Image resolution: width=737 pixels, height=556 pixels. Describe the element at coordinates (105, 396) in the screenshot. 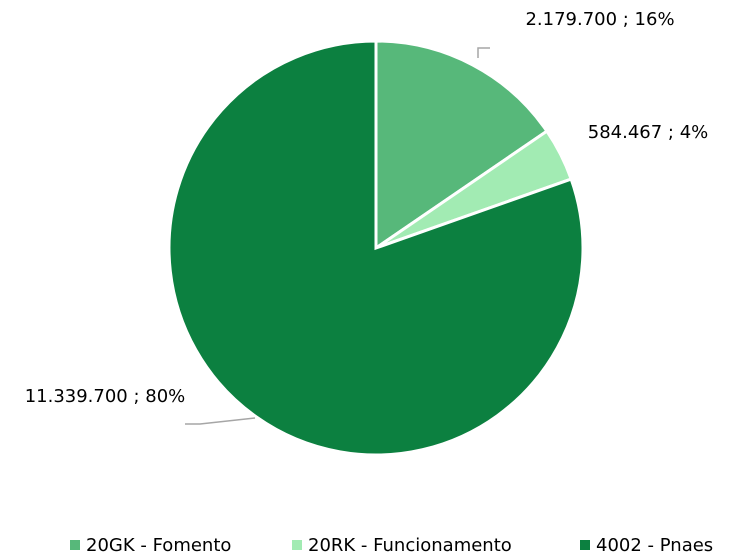

I see `data-label: 11.339.700 ; 80%` at that location.